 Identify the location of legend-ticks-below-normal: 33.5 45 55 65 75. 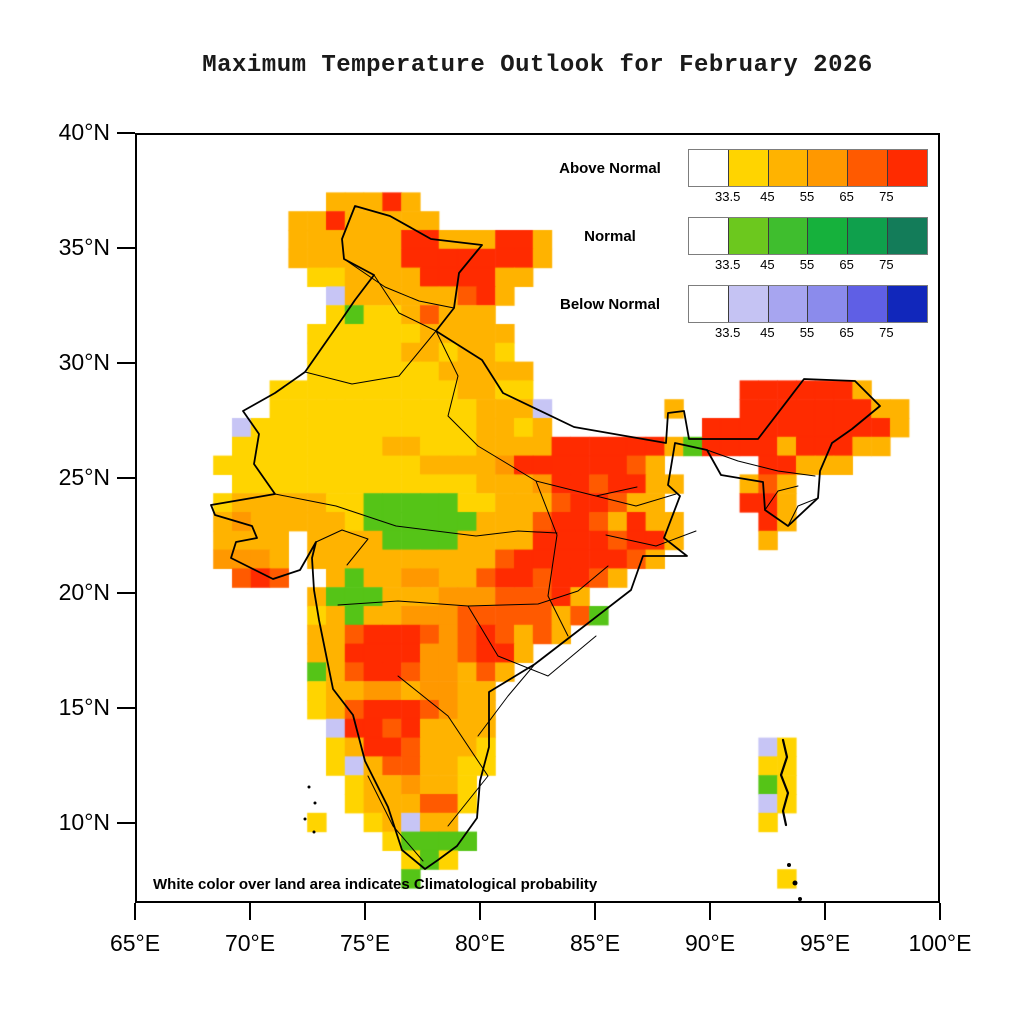
(807, 331).